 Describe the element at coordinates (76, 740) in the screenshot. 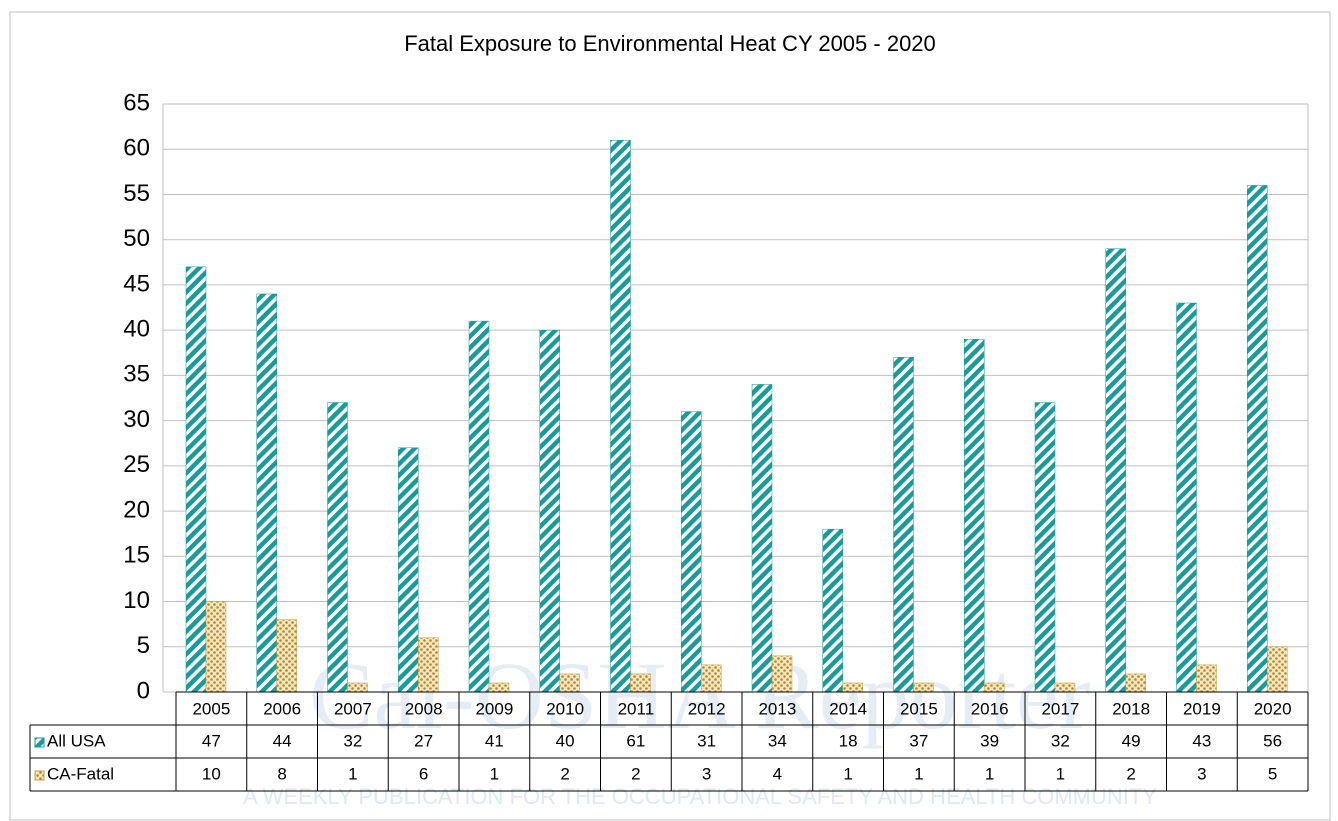

I see `legend-label: All USA` at that location.